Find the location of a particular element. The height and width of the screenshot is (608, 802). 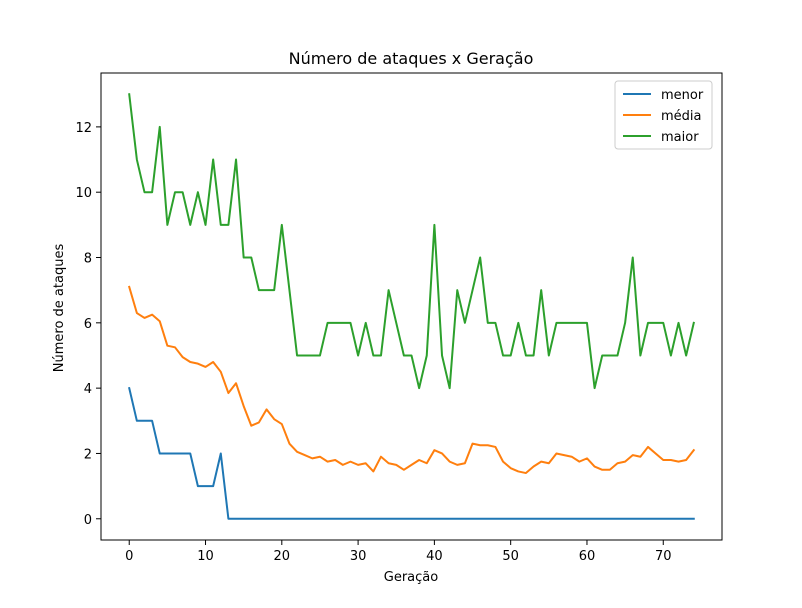

legend-box is located at coordinates (663, 115).